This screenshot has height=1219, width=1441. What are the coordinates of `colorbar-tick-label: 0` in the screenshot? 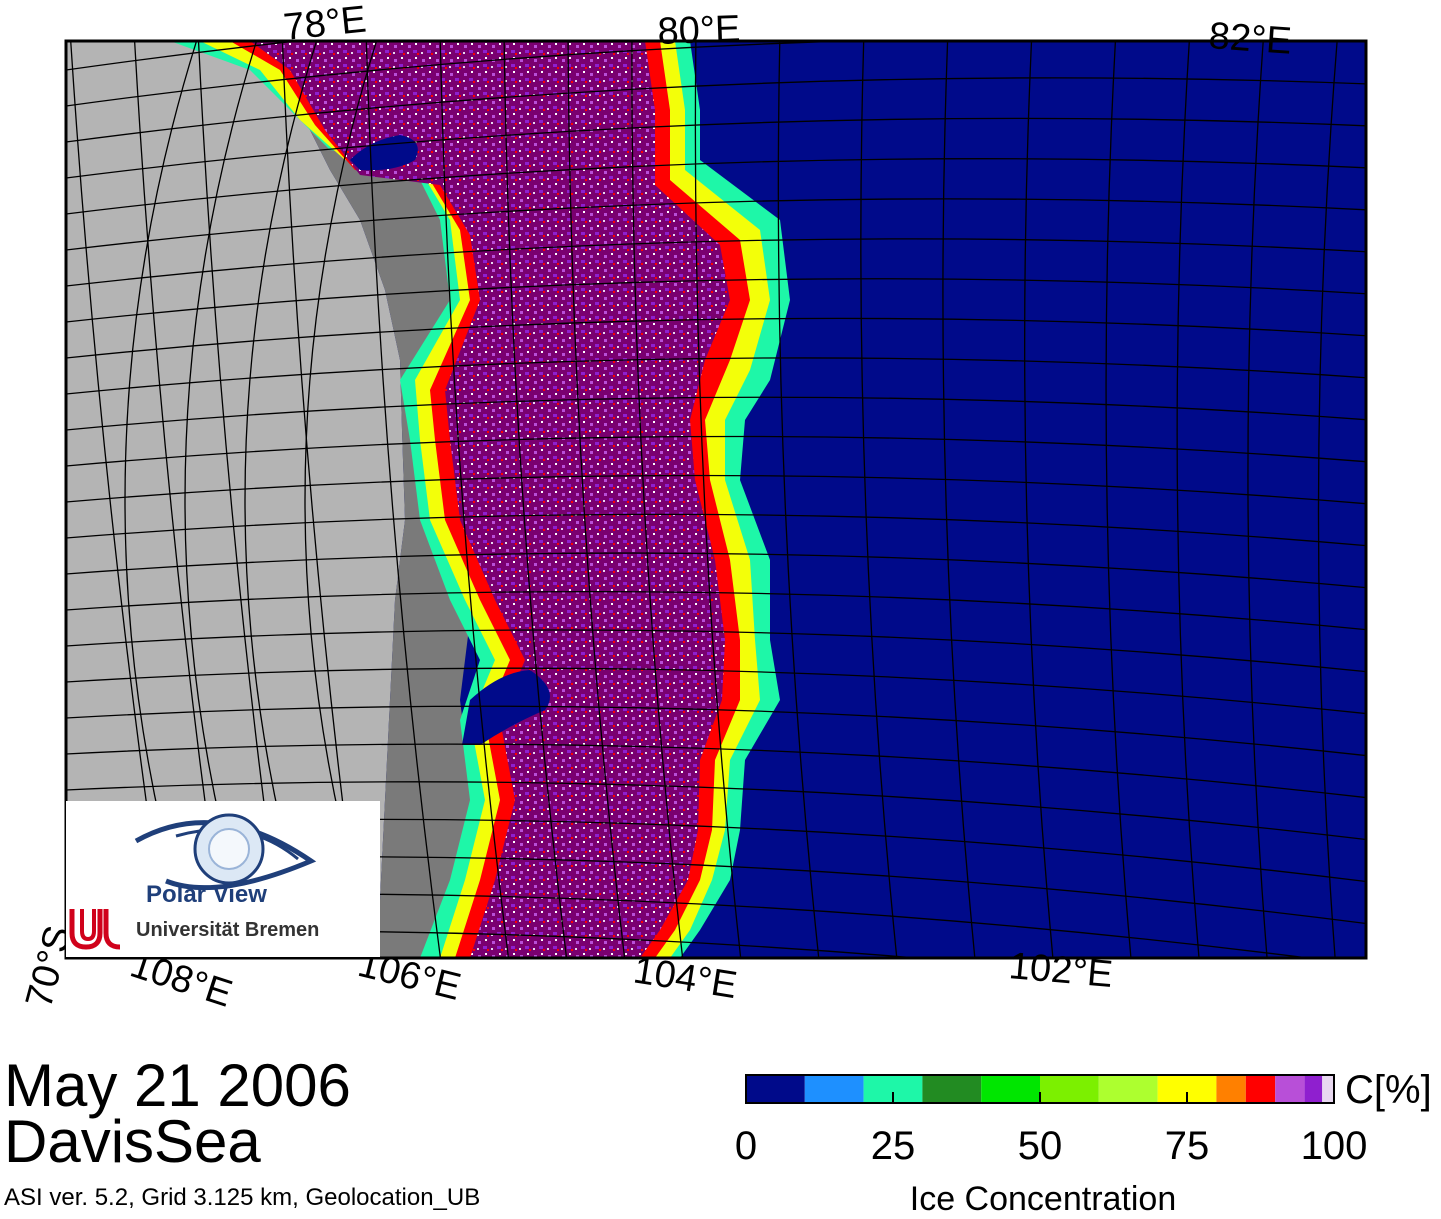 It's located at (746, 1146).